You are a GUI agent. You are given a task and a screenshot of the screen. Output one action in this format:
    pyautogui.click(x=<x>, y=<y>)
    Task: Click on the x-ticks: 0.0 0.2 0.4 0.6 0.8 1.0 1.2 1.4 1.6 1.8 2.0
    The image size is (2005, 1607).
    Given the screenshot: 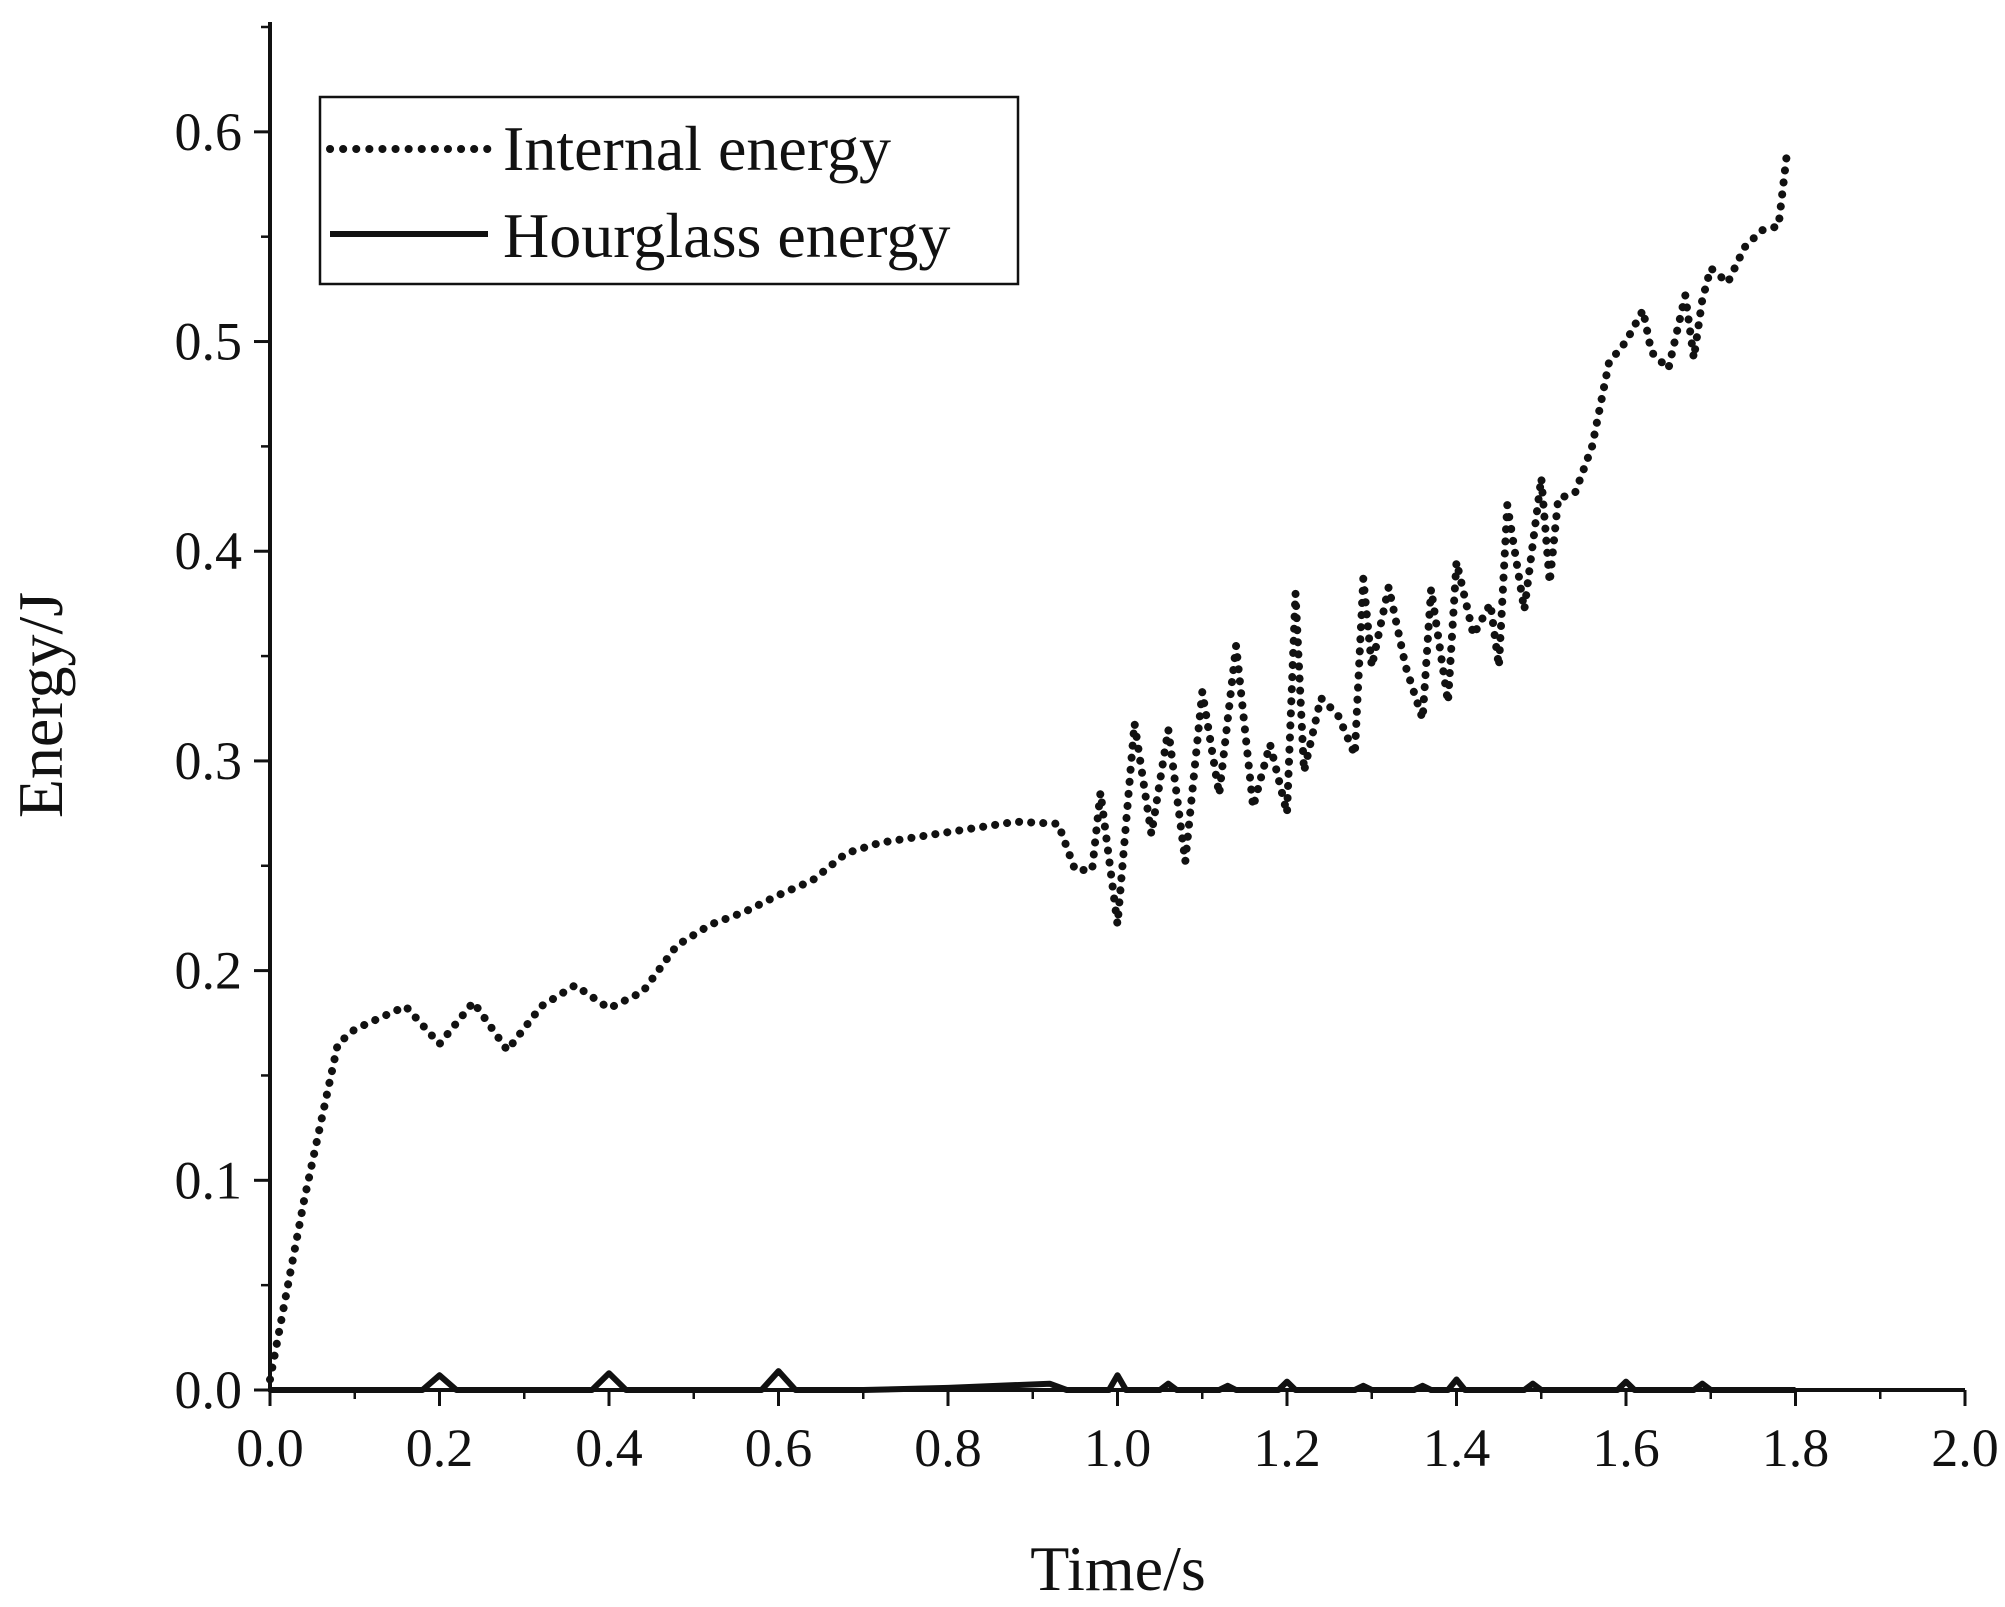 What is the action you would take?
    pyautogui.click(x=1117, y=1434)
    